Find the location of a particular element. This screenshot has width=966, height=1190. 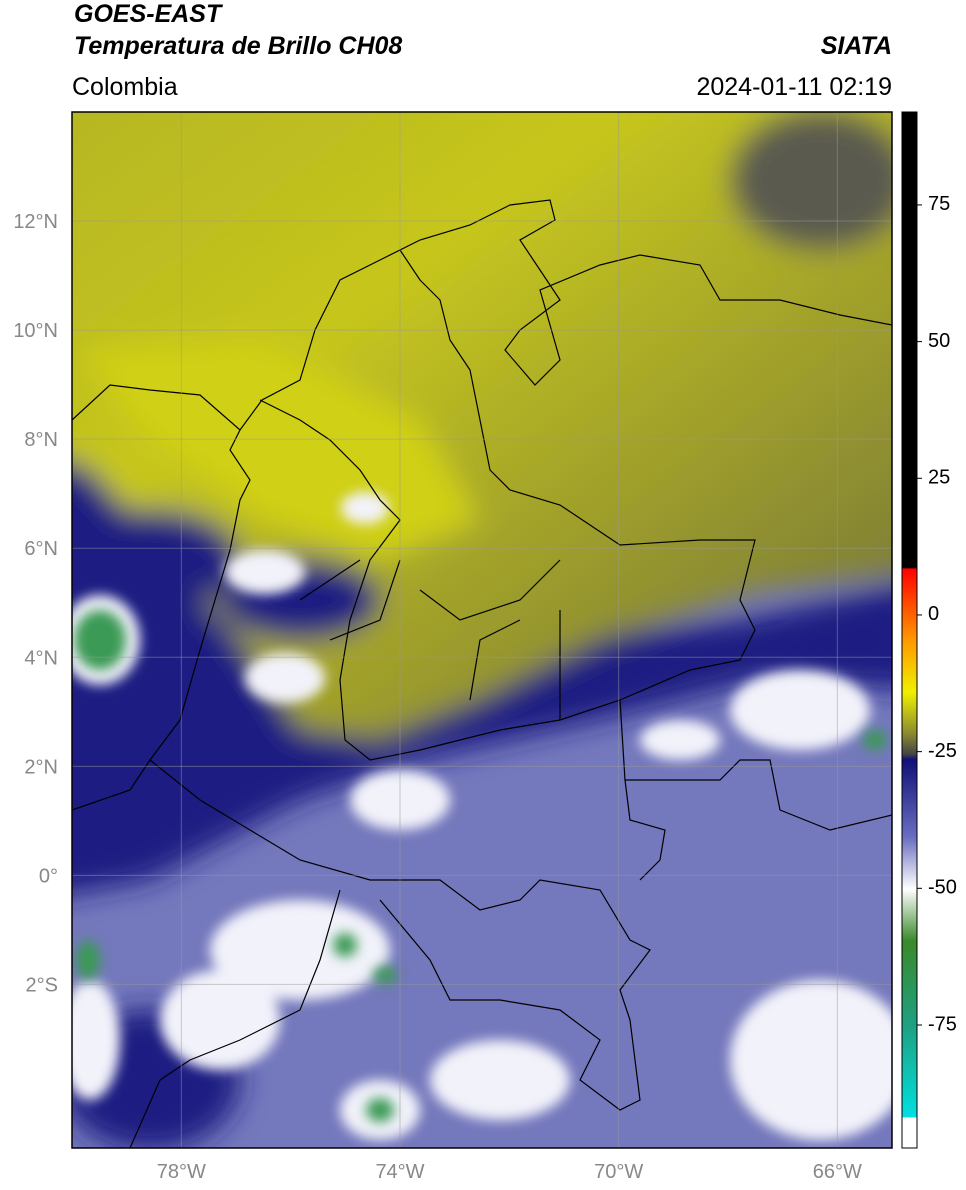

subtitle: Temperatura de Brillo CH08 is located at coordinates (238, 46).